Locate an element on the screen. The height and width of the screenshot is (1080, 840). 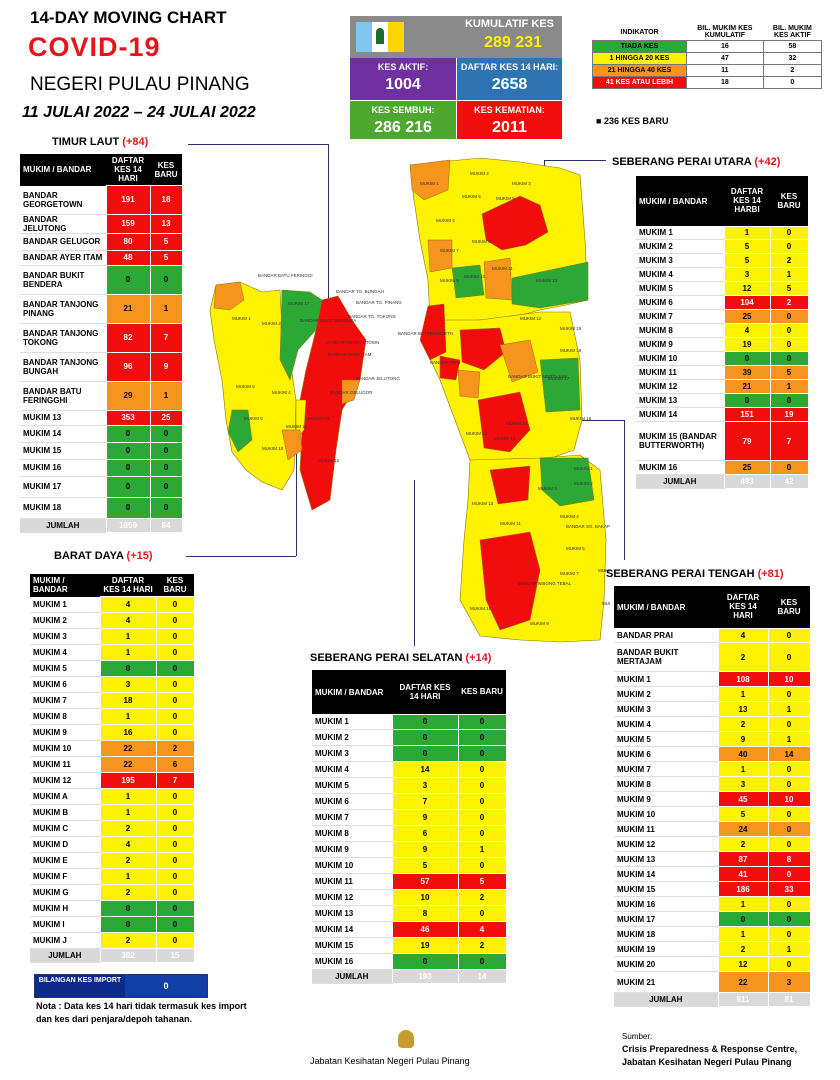
map-label: BANDAR GELUGOR is located at coordinates (351, 392).